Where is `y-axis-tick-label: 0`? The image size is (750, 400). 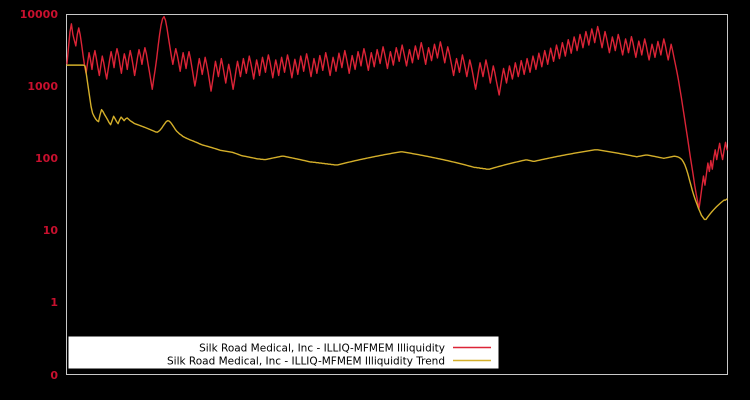
y-axis-tick-label: 0 is located at coordinates (54, 375).